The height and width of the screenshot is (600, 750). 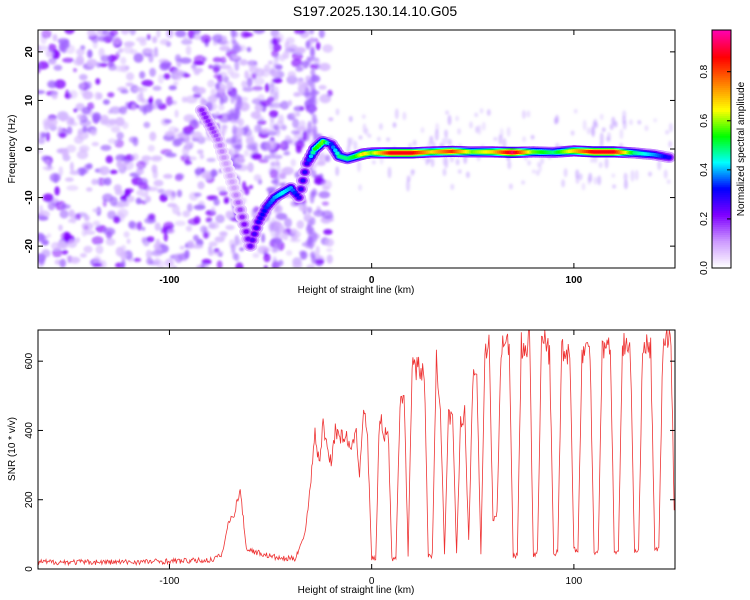 What do you see at coordinates (372, 581) in the screenshot?
I see `x-tick-label: 0` at bounding box center [372, 581].